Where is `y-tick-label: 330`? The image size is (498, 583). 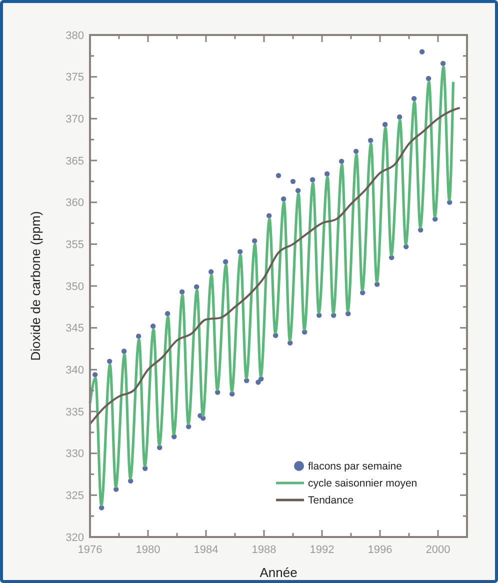 y-tick-label: 330 is located at coordinates (75, 454).